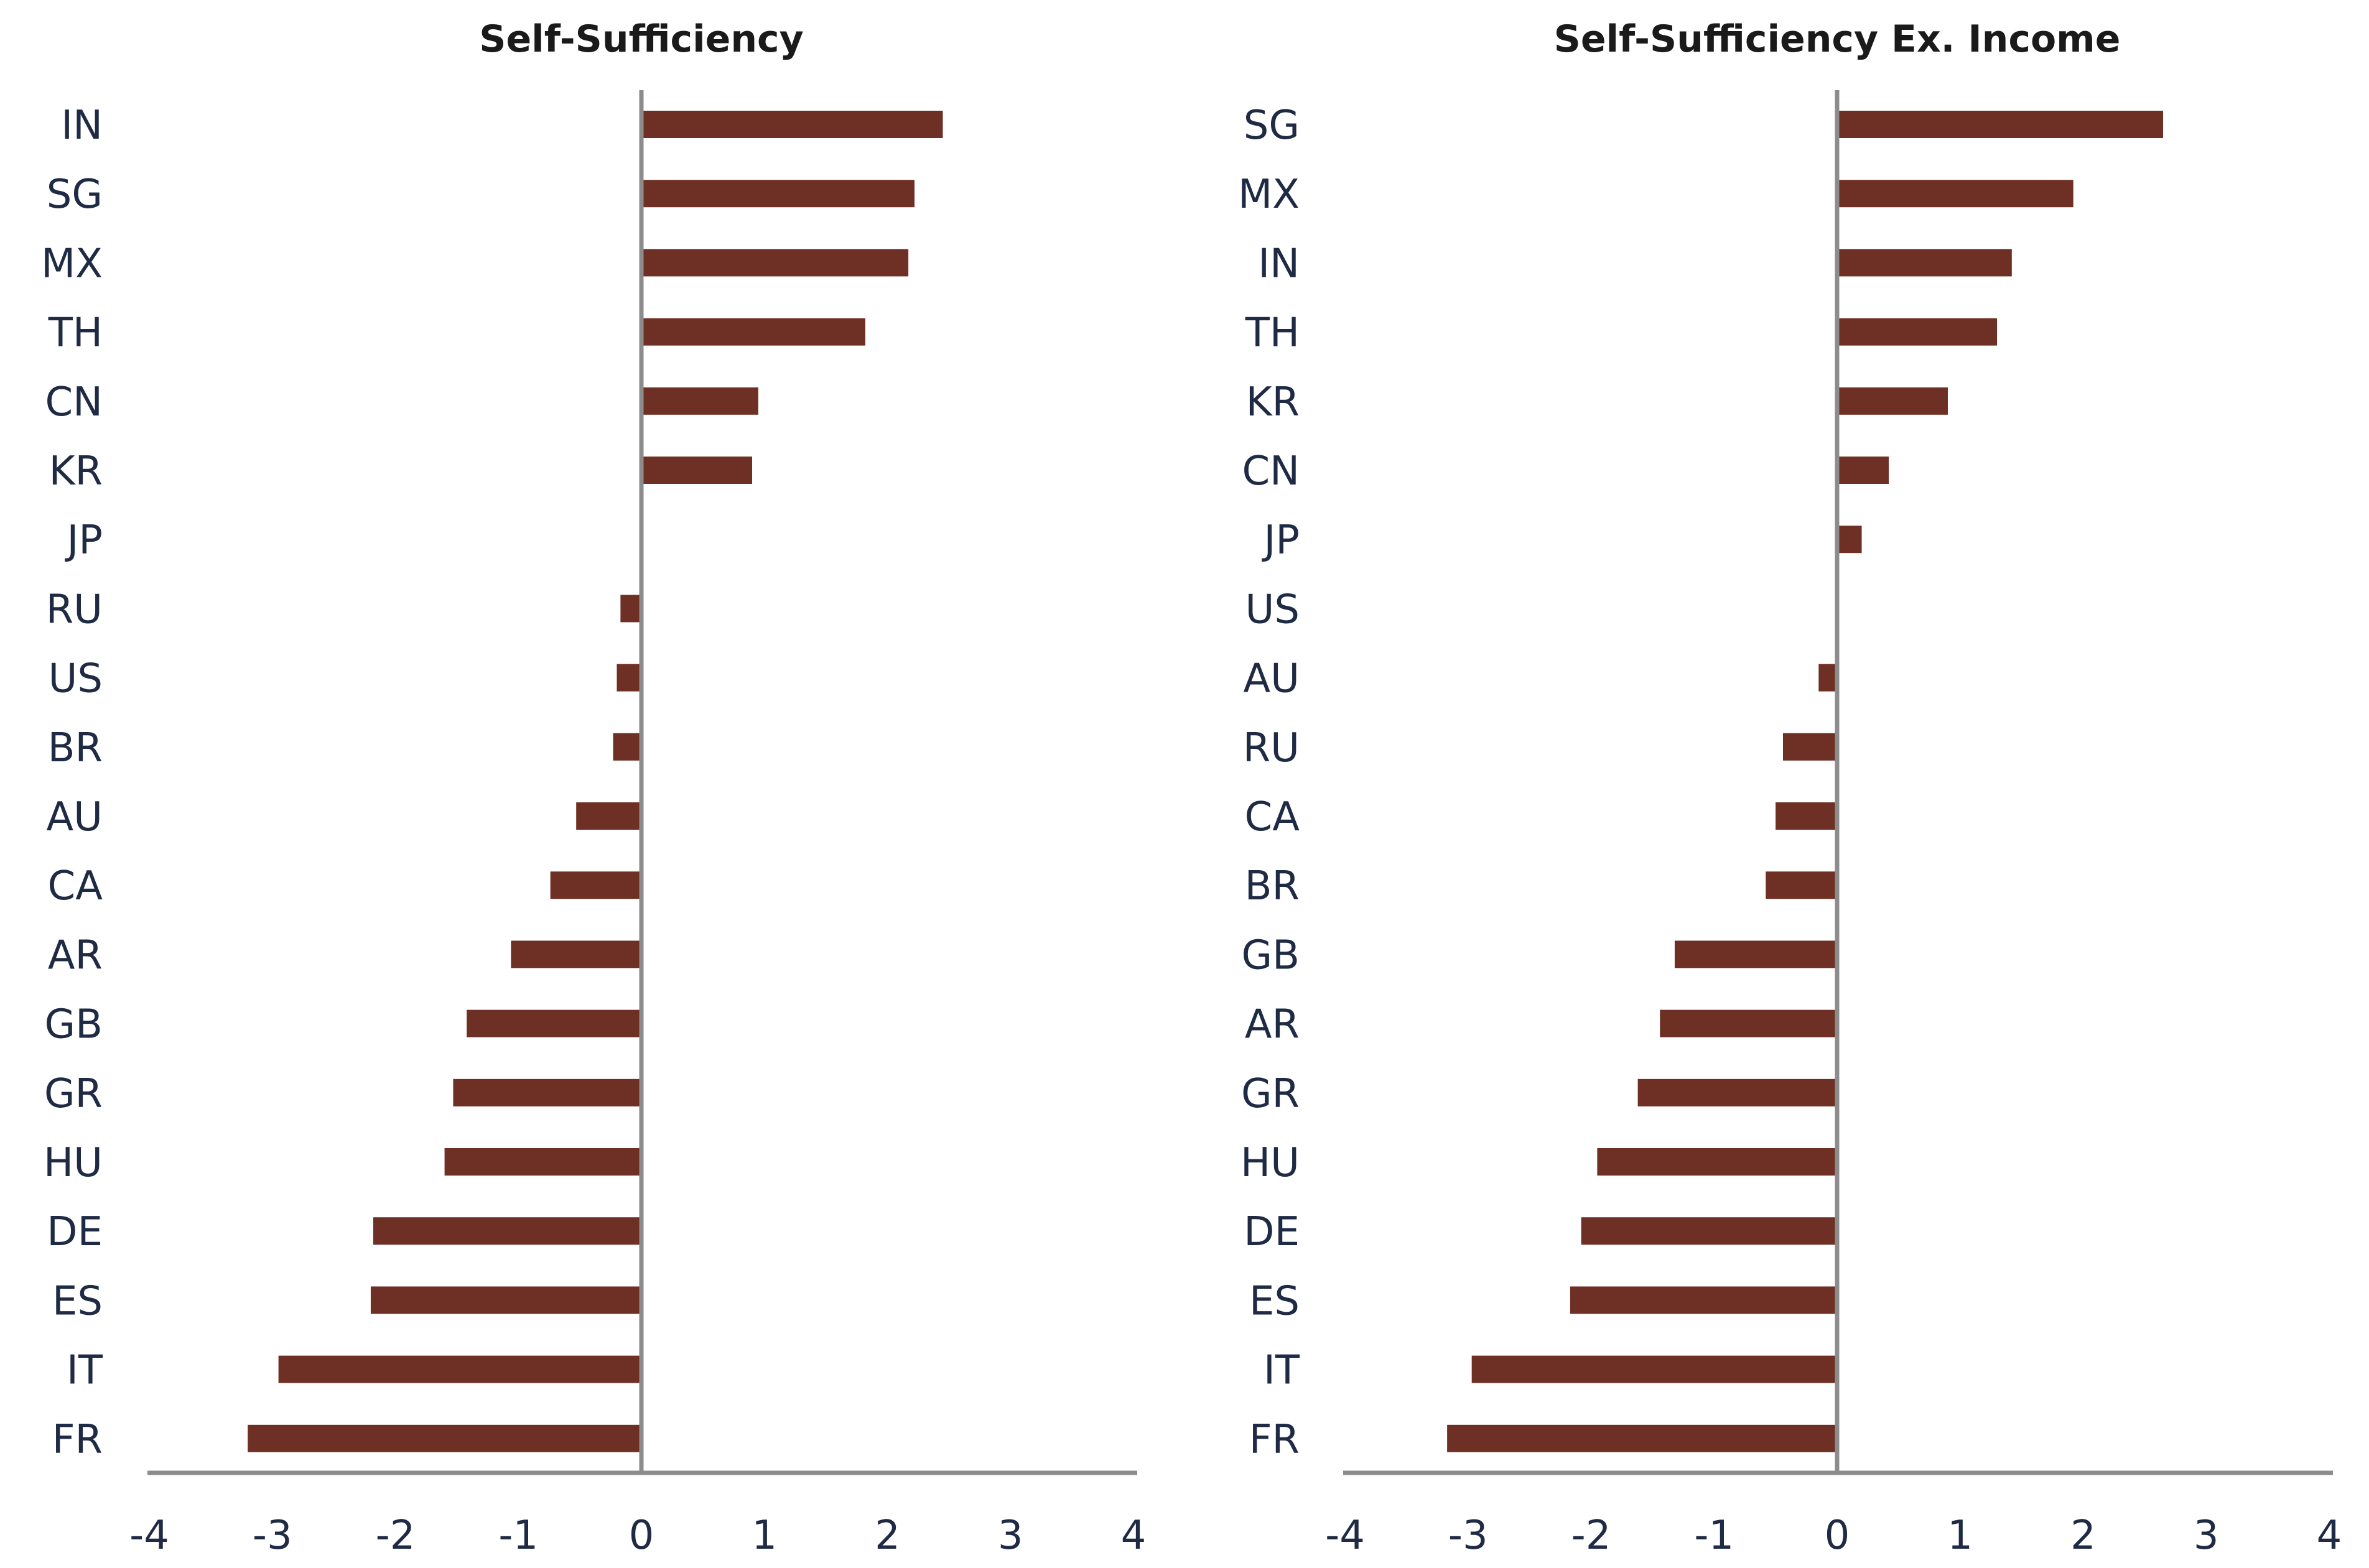 Image resolution: width=2369 pixels, height=1568 pixels. I want to click on chart-title: Self-Sufficiency, so click(641, 39).